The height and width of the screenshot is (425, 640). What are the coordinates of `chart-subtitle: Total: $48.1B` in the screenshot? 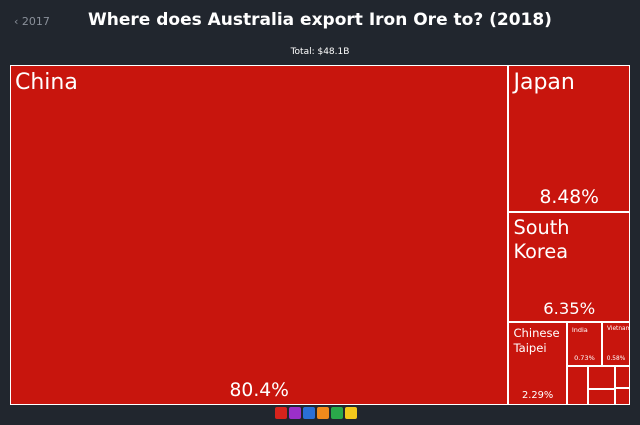 It's located at (320, 52).